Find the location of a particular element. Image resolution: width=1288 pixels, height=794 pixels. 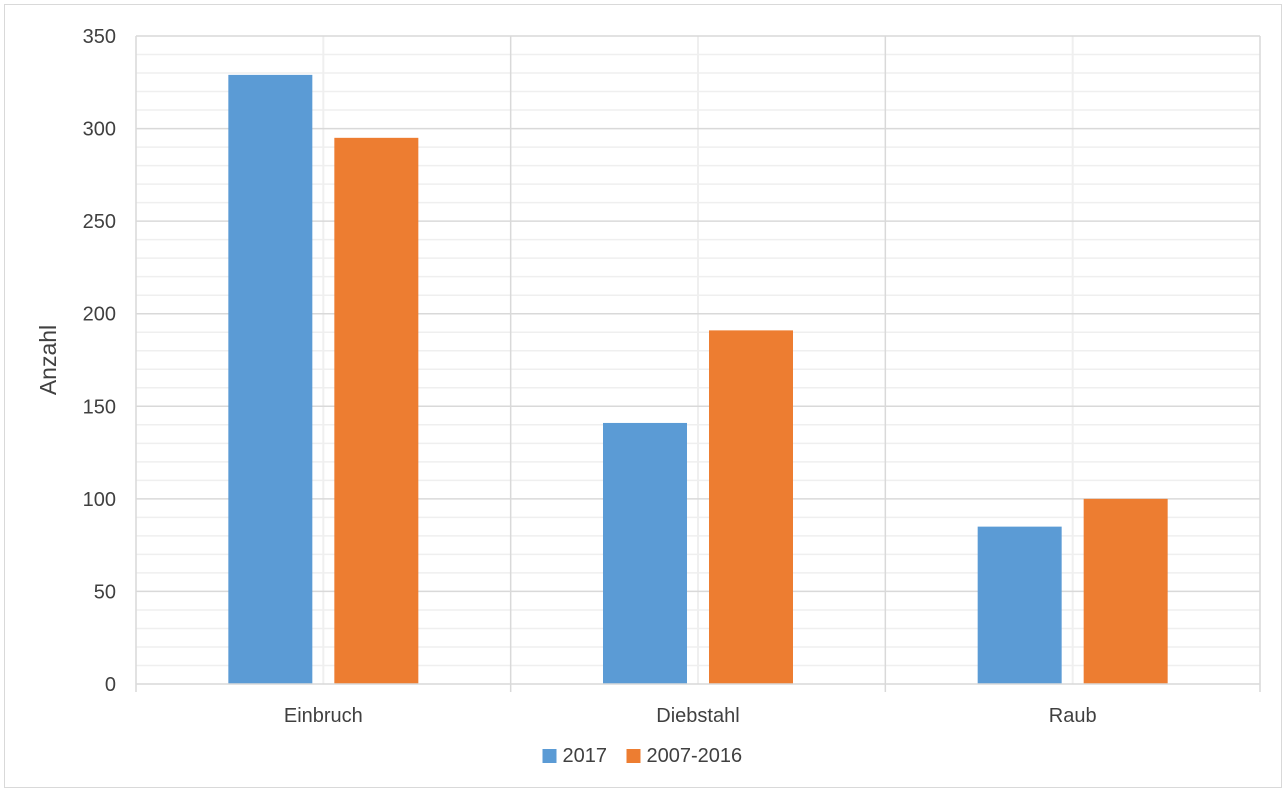

x-tick-labels: Einbruch Diebstahl Raub is located at coordinates (690, 716).